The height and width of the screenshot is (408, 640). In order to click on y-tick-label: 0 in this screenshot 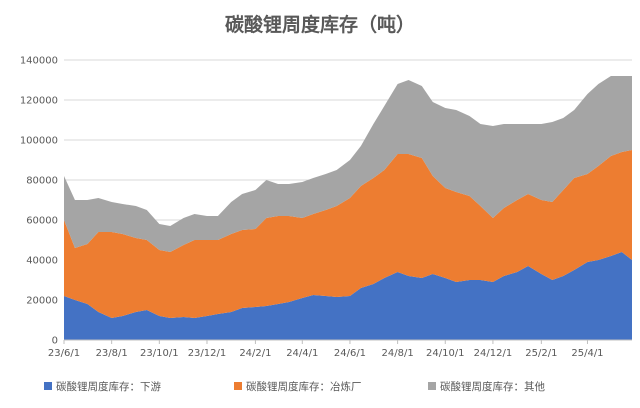, I will do `click(55, 341)`.